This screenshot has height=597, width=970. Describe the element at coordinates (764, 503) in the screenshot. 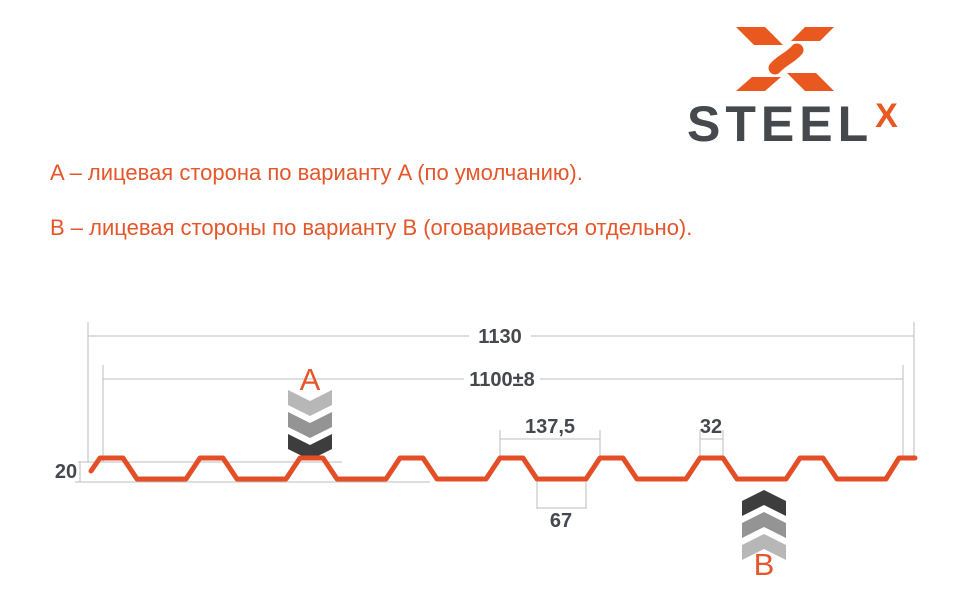

I see `chevron-up-dark` at that location.